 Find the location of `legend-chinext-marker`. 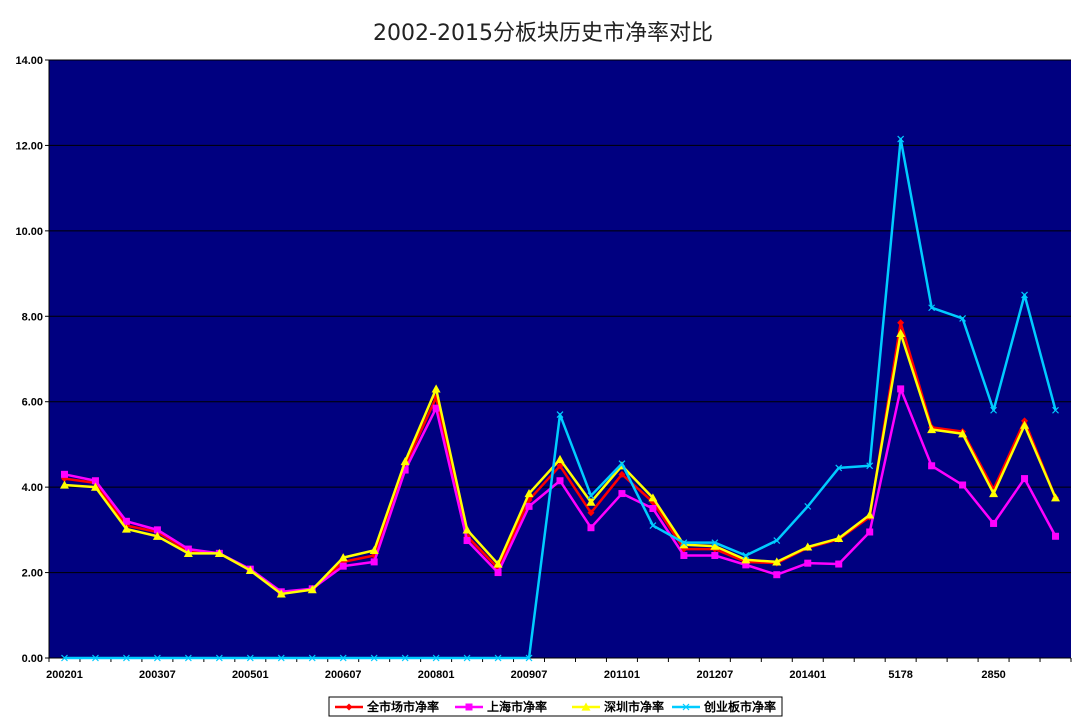

legend-chinext-marker is located at coordinates (686, 707).